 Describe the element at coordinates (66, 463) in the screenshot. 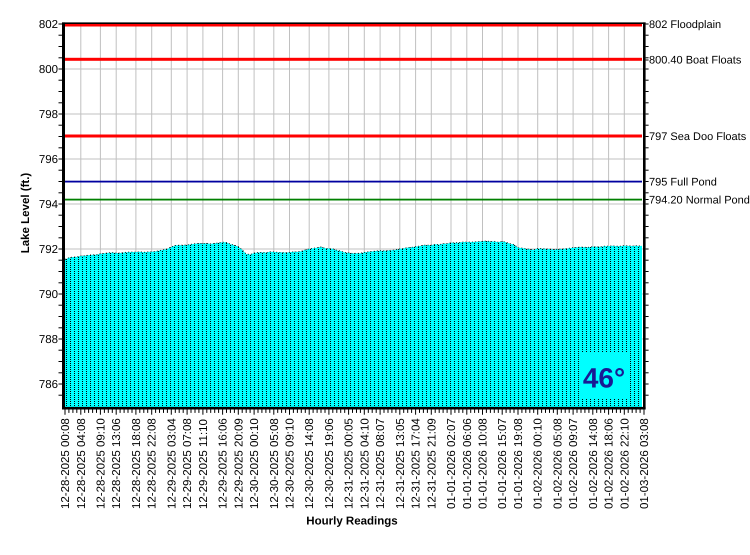

I see `svg-text: 12-28-2025 00:08` at that location.